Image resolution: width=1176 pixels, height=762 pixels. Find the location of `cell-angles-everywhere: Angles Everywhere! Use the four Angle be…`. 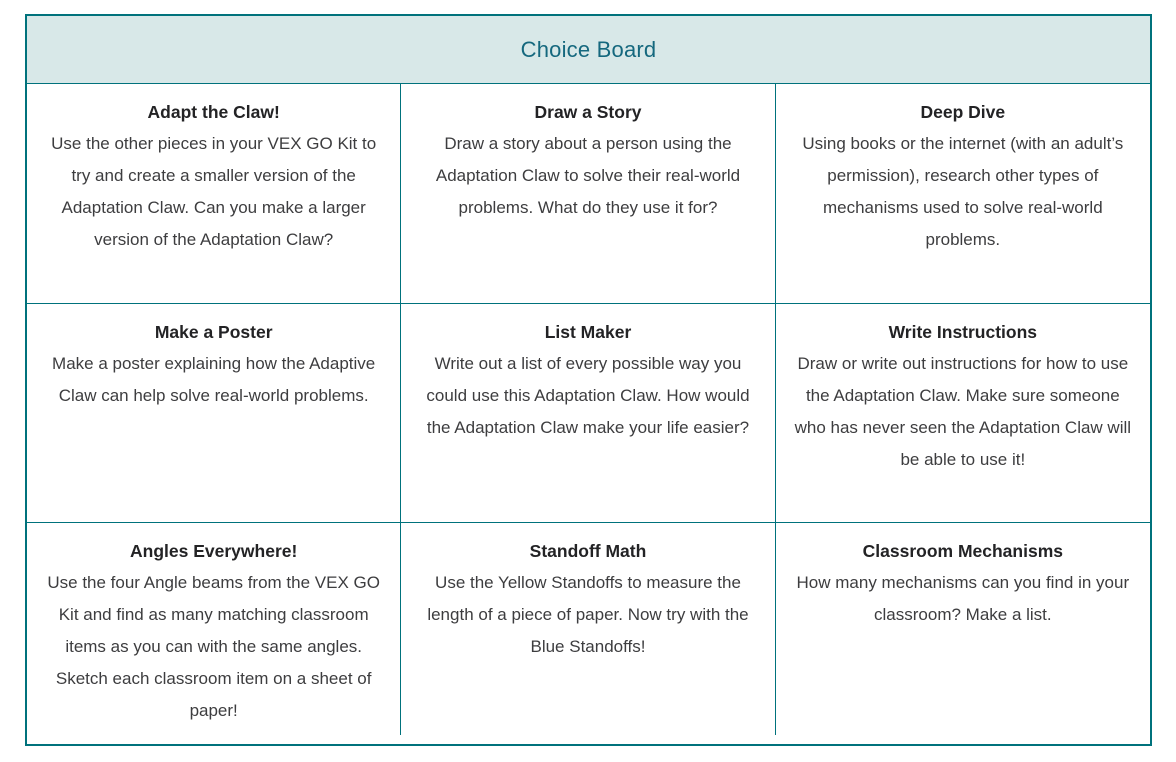

cell-angles-everywhere: Angles Everywhere! Use the four Angle be… is located at coordinates (214, 629).